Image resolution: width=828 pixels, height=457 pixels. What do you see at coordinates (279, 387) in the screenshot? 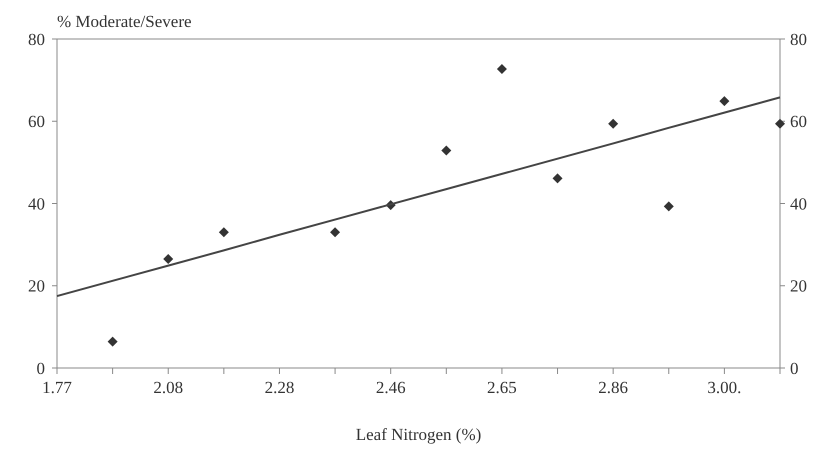
I see `x-tick-label: 2.28` at bounding box center [279, 387].